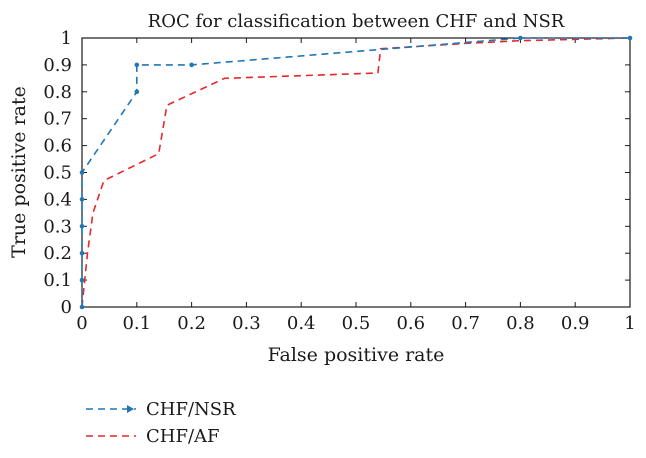  What do you see at coordinates (191, 409) in the screenshot?
I see `legend-label-chf-nsr: CHF/NSR` at bounding box center [191, 409].